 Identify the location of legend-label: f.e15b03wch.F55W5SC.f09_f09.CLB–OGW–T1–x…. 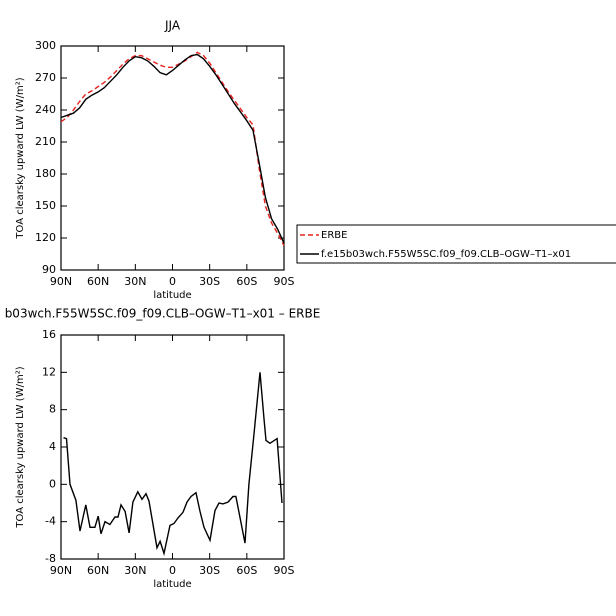
(446, 254).